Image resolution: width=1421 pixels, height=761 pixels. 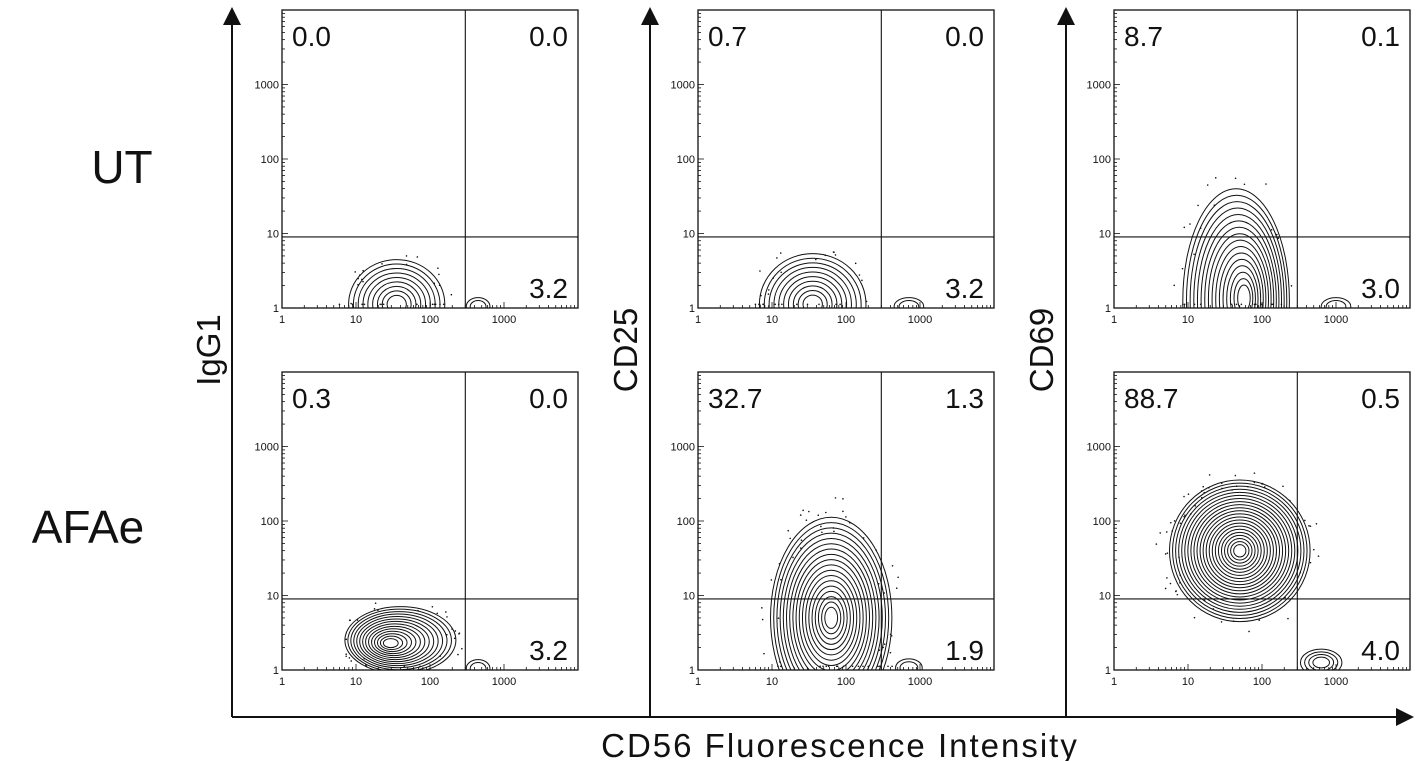 What do you see at coordinates (1380, 650) in the screenshot?
I see `quadrant-lower-right: 4.0` at bounding box center [1380, 650].